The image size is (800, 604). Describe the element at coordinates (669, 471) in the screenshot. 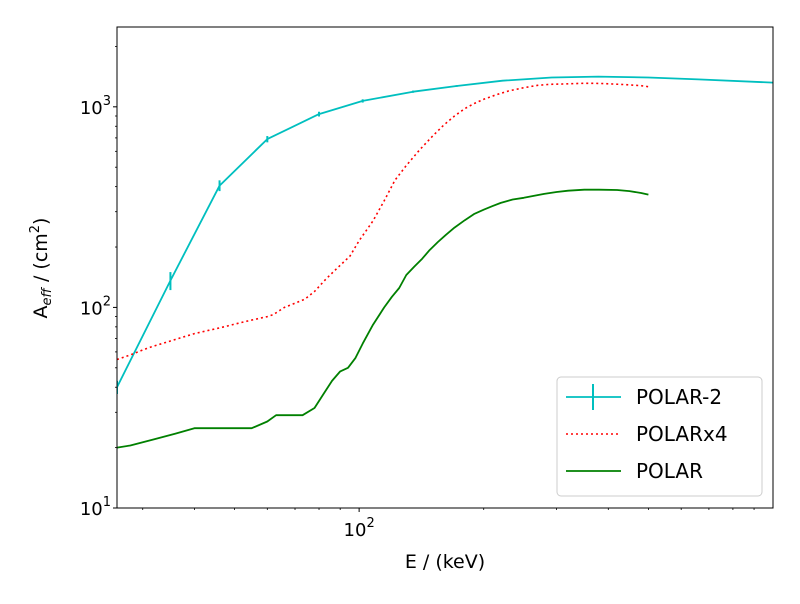

I see `legend-label-polar: POLAR` at that location.